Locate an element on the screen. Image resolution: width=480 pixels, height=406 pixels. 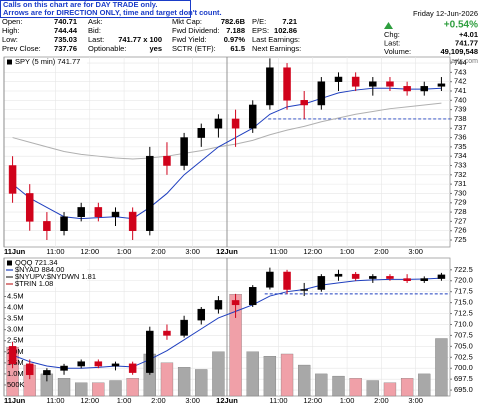
quote-label: Fwd Dividend: is located at coordinates (196, 30).